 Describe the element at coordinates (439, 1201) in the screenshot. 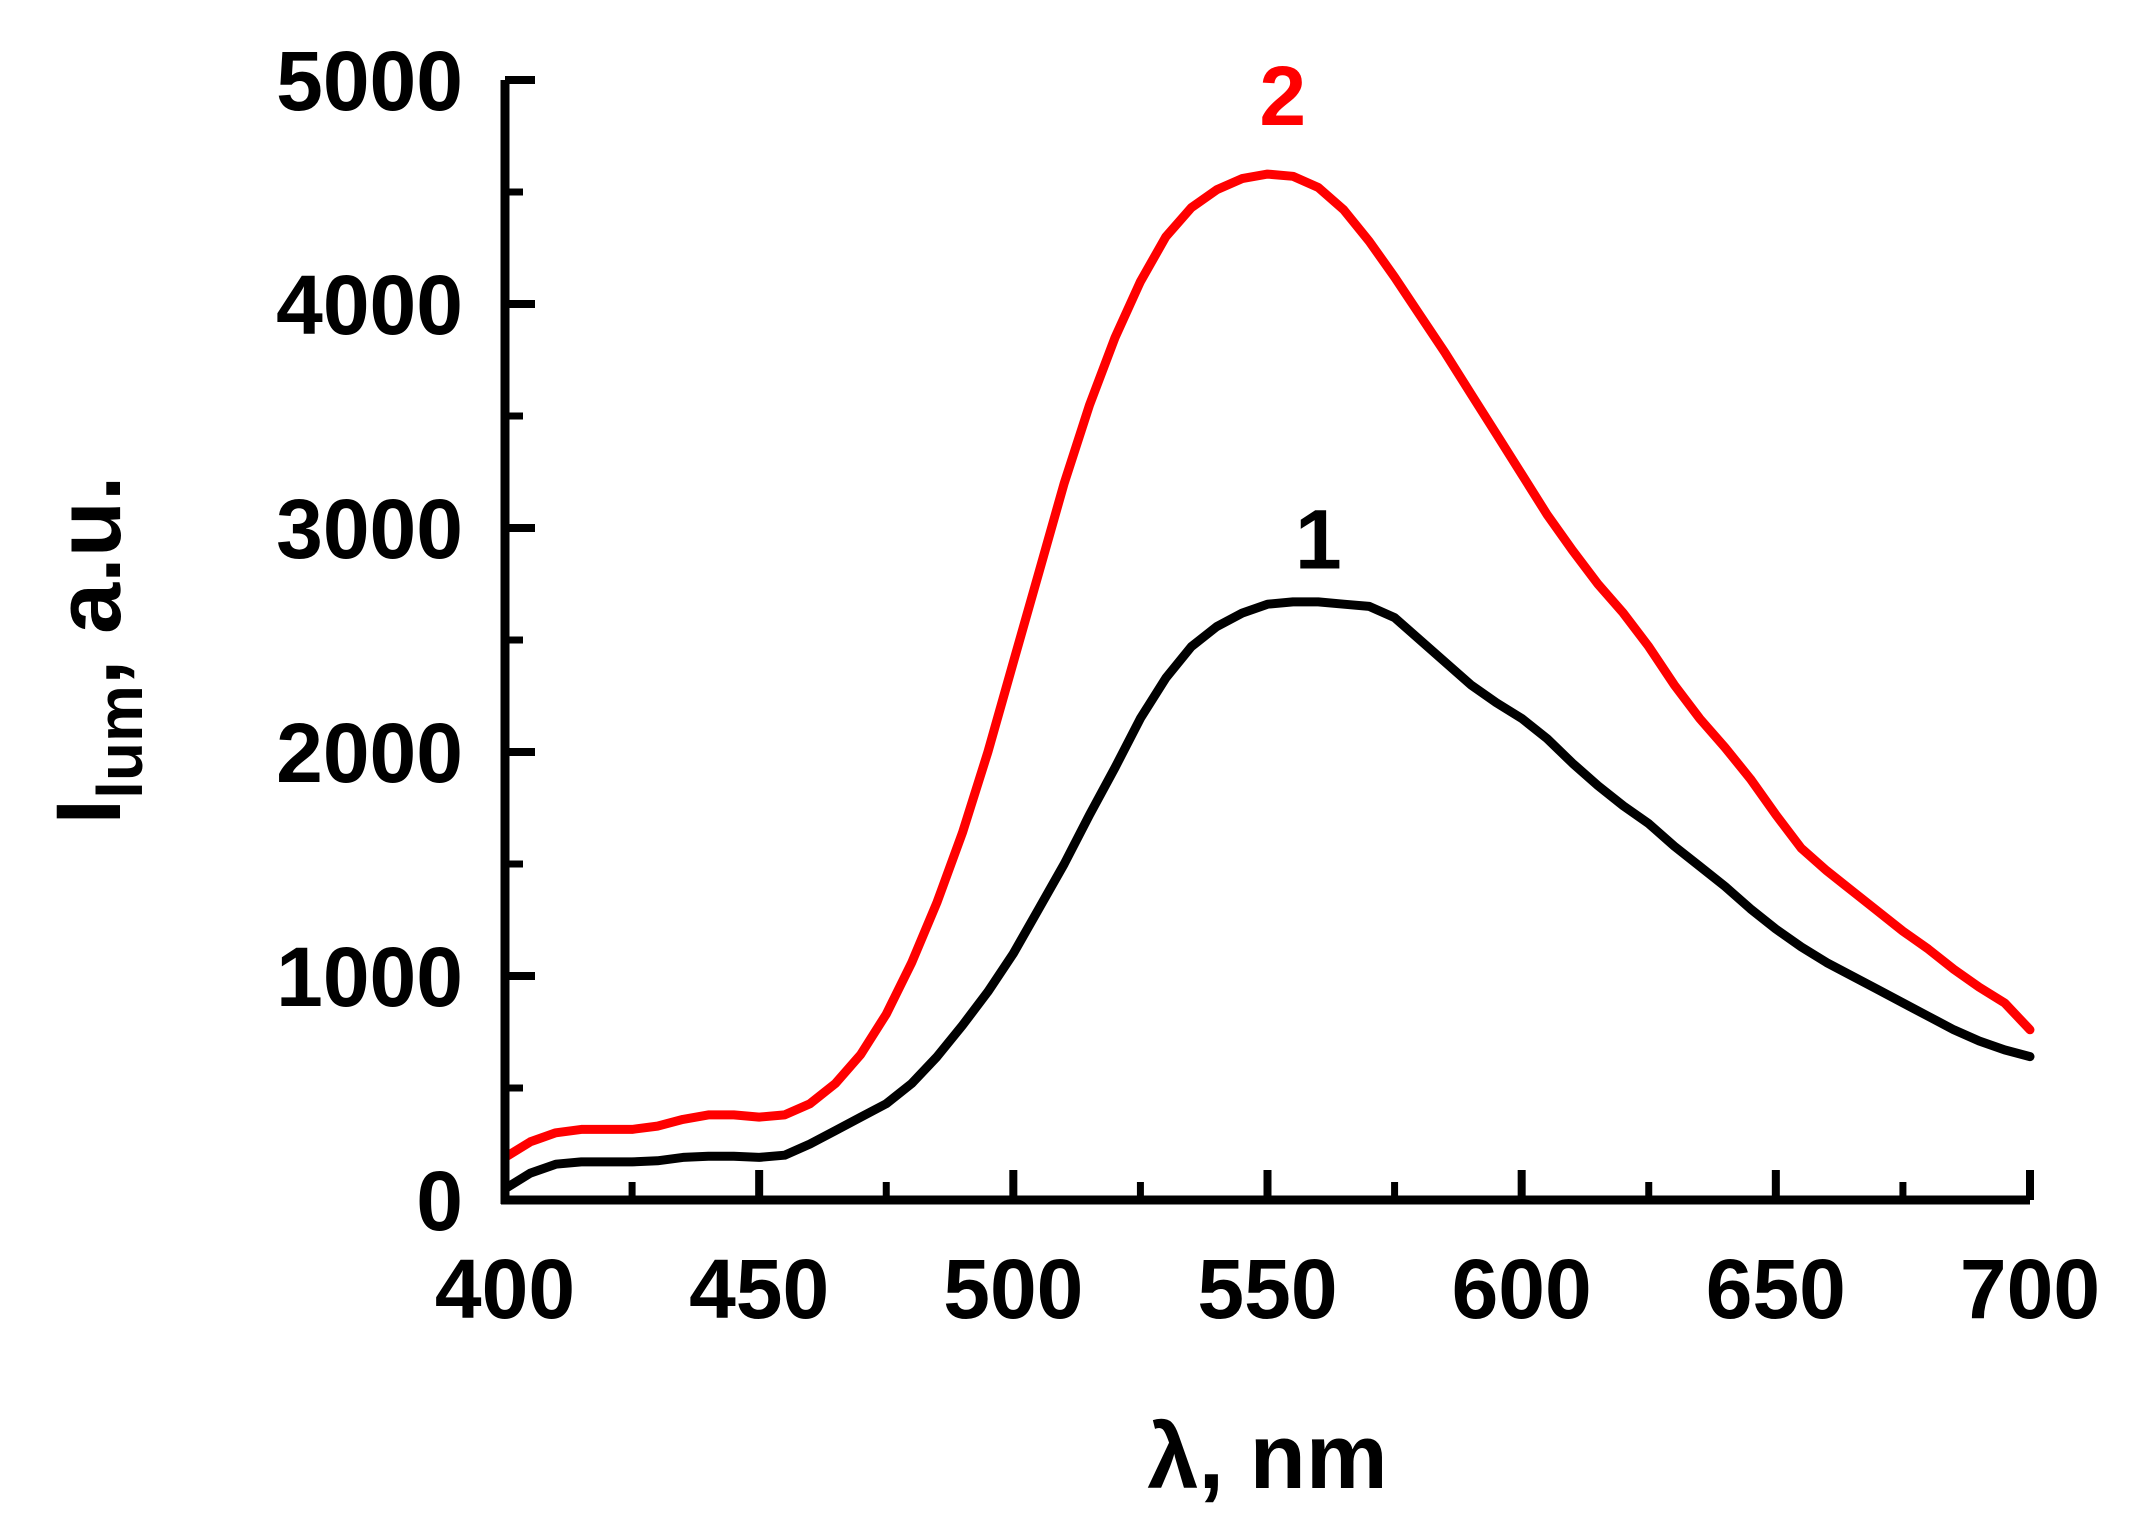

I see `y-tick-label: 0` at that location.